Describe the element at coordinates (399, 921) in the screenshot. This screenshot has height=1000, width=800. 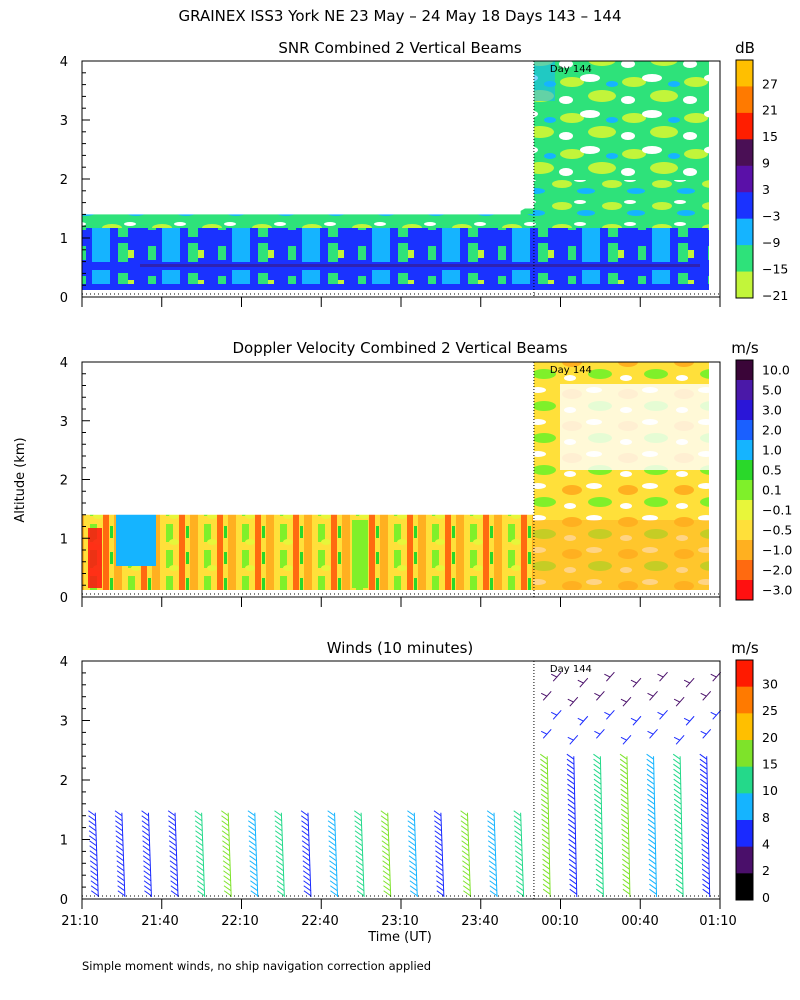
I see `x-tick-label: 23:10` at that location.